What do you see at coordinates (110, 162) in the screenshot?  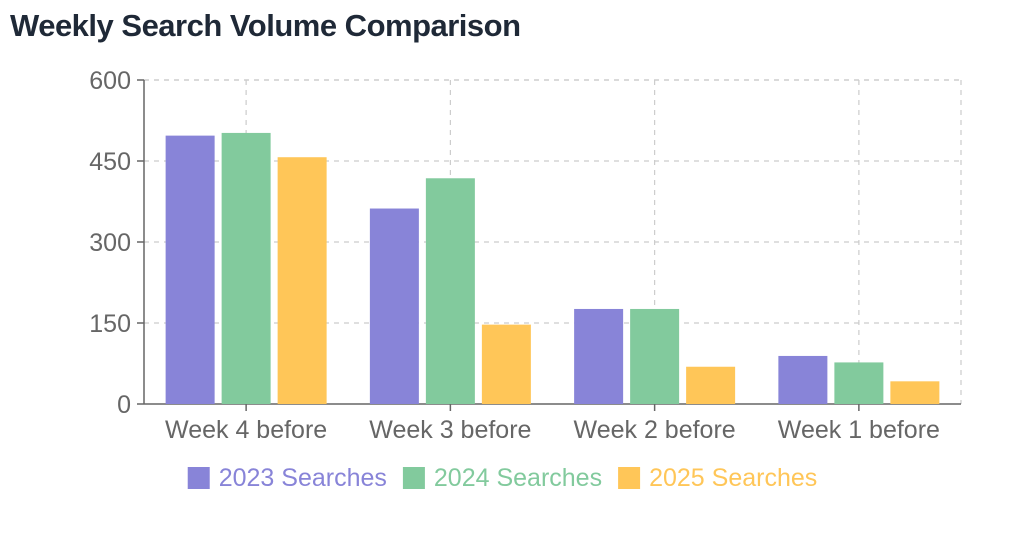 I see `y-tick-label: 450` at bounding box center [110, 162].